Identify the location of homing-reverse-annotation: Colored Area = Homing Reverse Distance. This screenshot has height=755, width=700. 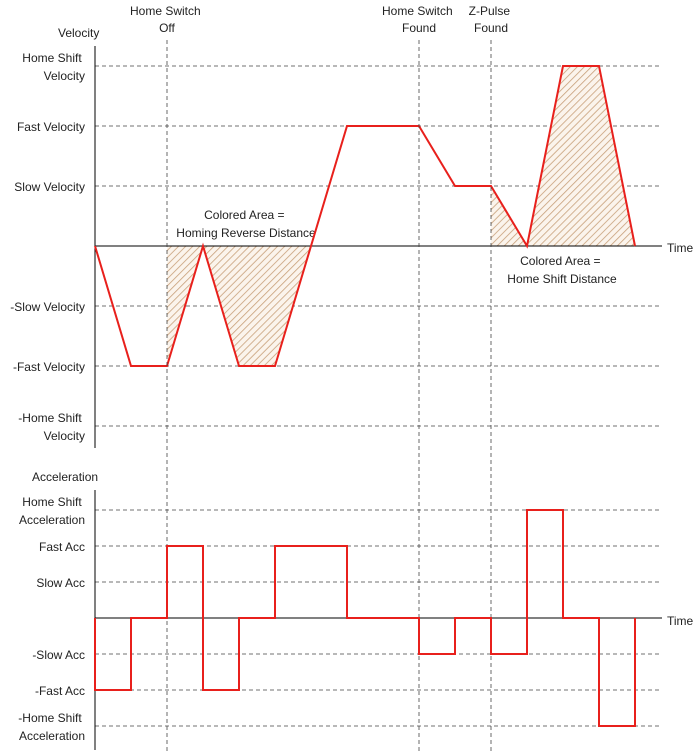
(246, 224).